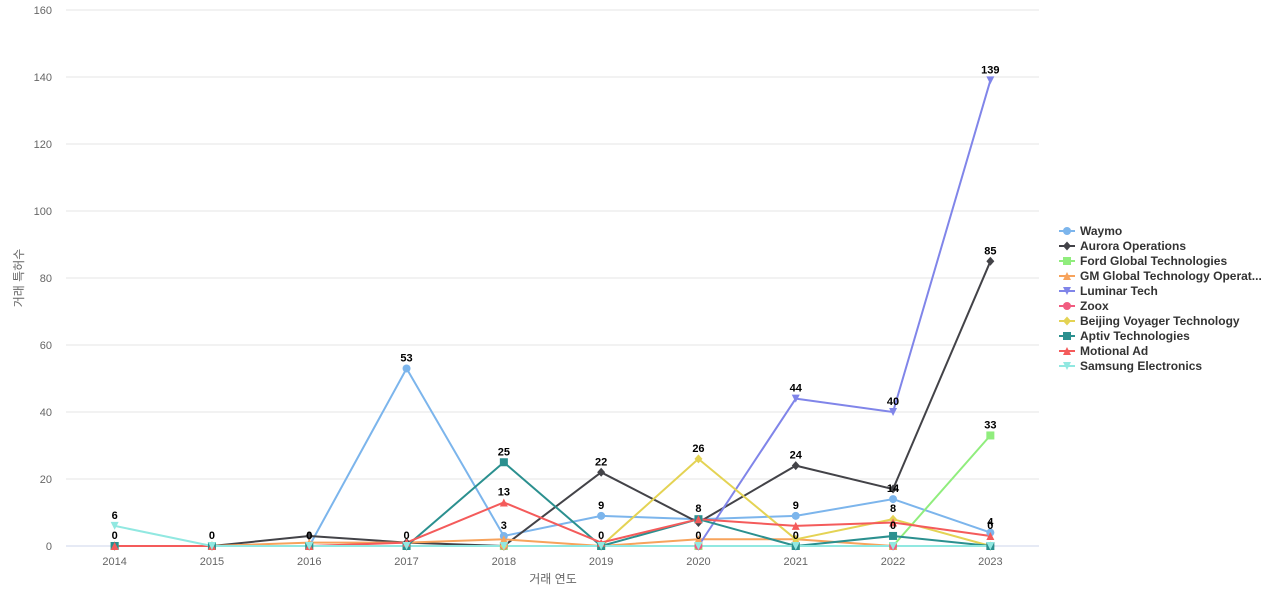 The width and height of the screenshot is (1280, 605). Describe the element at coordinates (601, 562) in the screenshot. I see `x-tick-label: 2019` at that location.